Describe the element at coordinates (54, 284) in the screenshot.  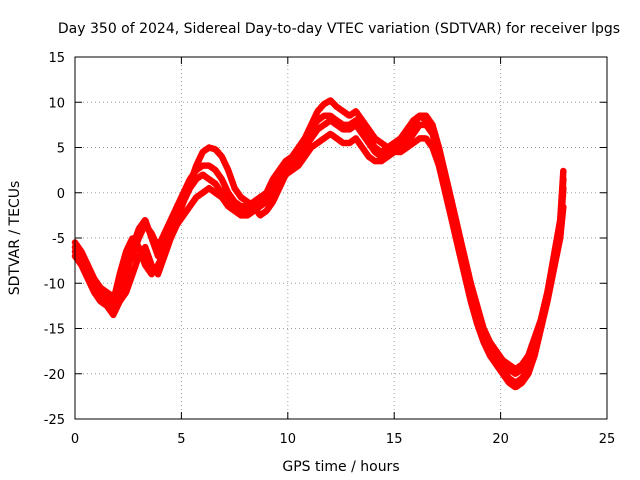
I see `y-tick-label: -10` at that location.